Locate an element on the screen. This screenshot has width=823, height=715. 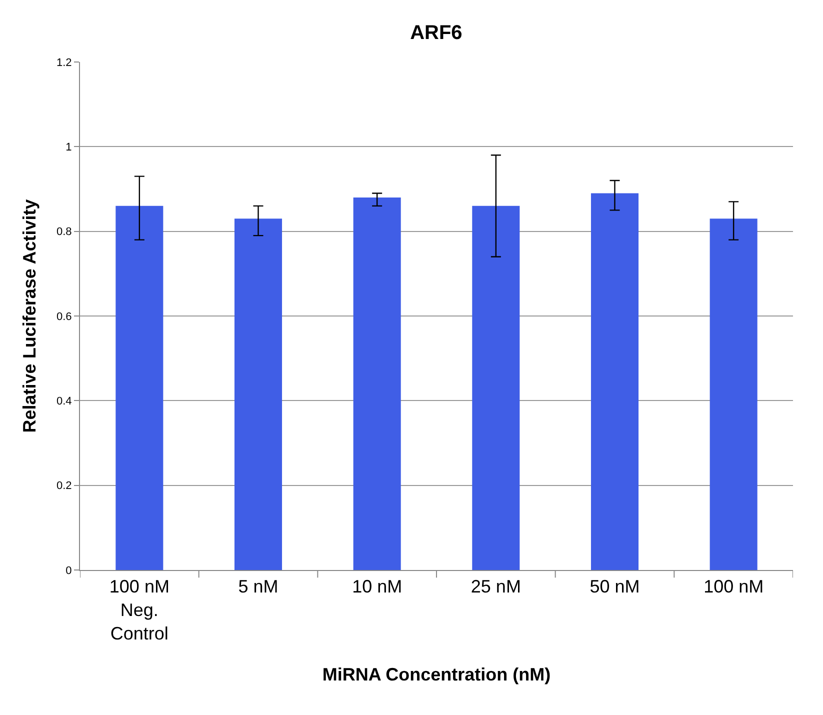
y-axis-title: Relative Luciferase Activity is located at coordinates (30, 316).